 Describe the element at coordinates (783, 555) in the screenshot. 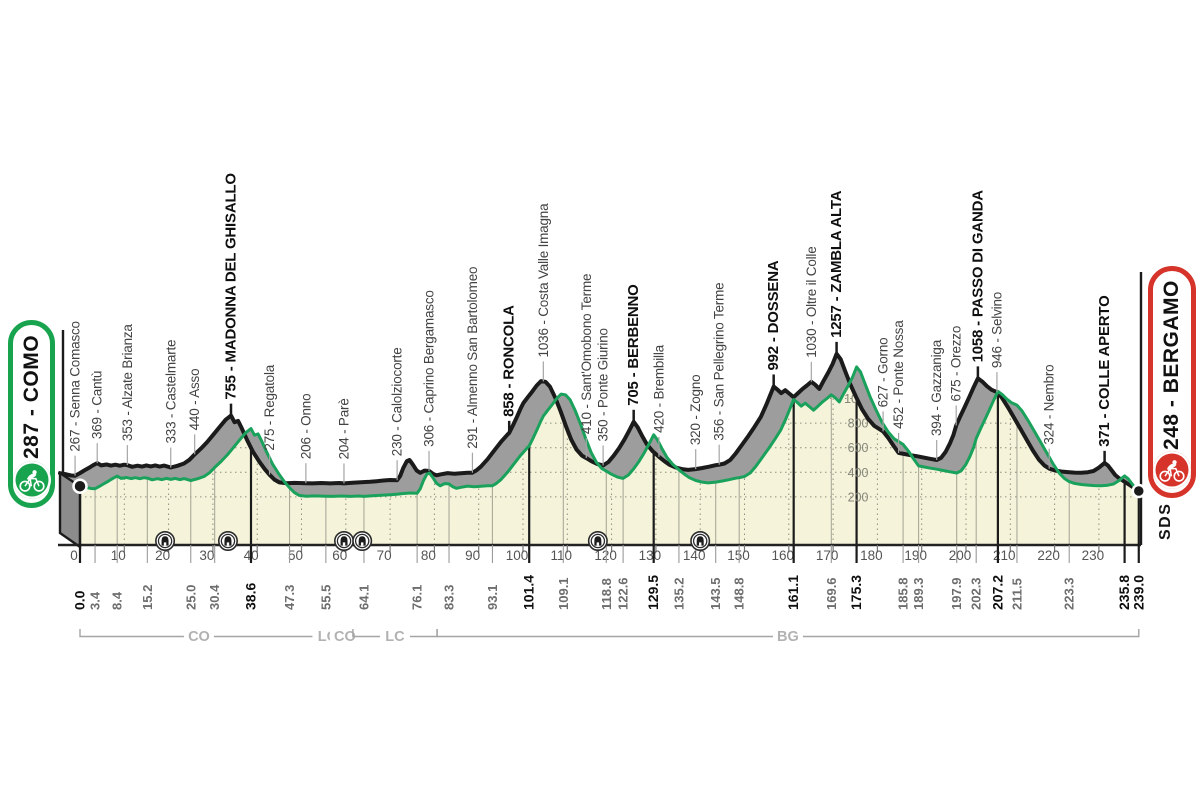

I see `axis-tick-label: 160` at that location.